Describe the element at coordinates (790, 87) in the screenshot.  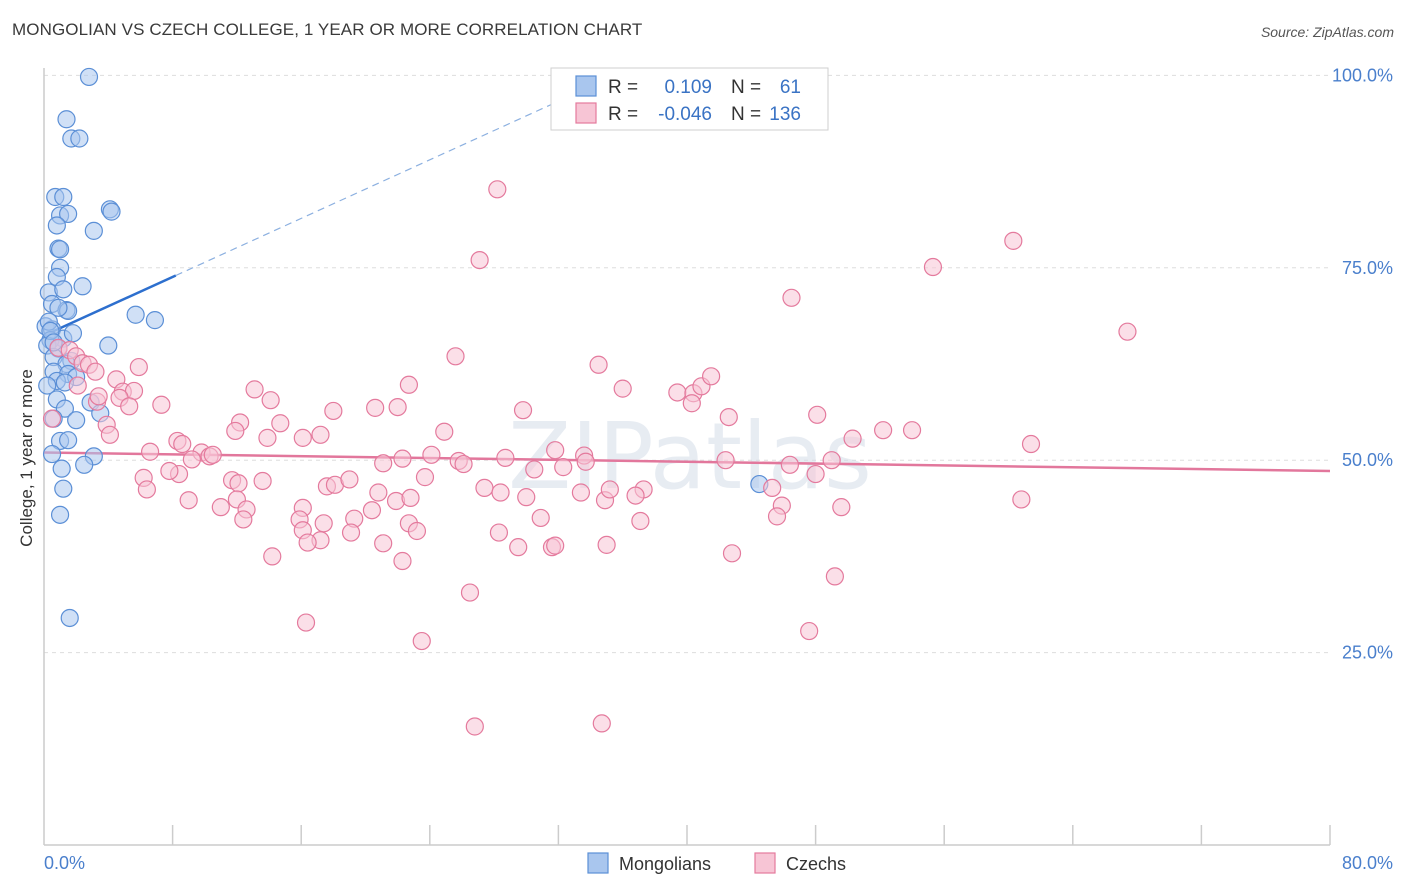
I see `legend-n-value: 61` at that location.